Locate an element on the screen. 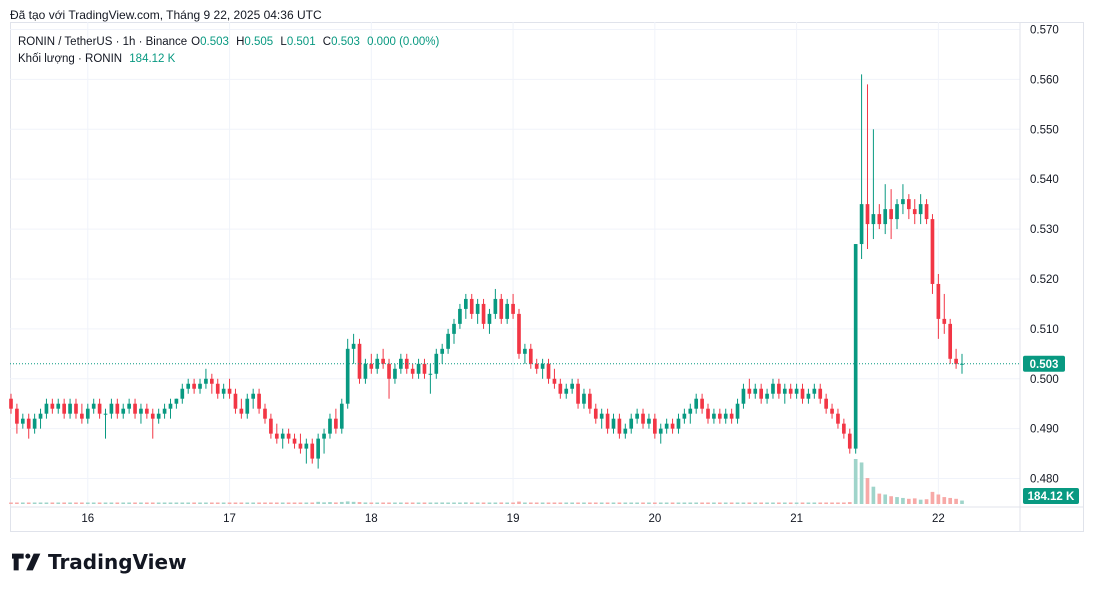  x-tick-label: 16 is located at coordinates (87, 519).